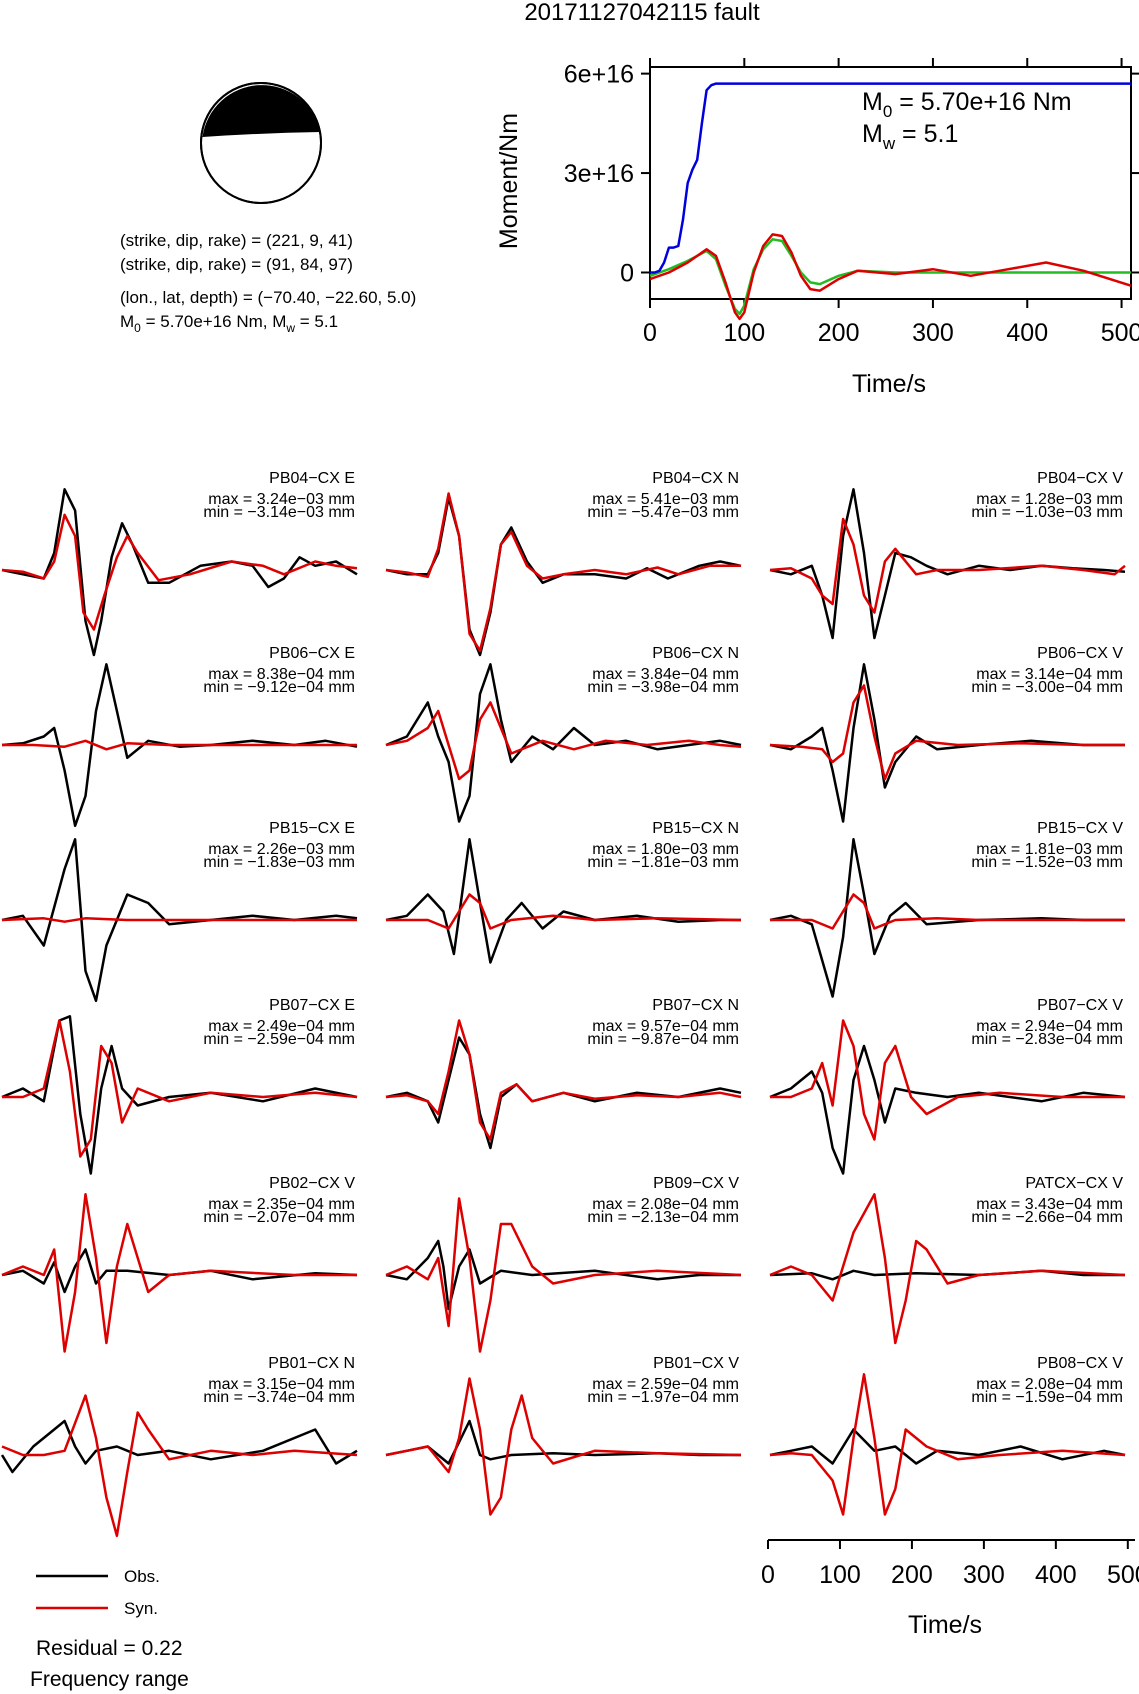 The width and height of the screenshot is (1139, 1694). What do you see at coordinates (599, 75) in the screenshot?
I see `moment-ytick-label: 6e+16` at bounding box center [599, 75].